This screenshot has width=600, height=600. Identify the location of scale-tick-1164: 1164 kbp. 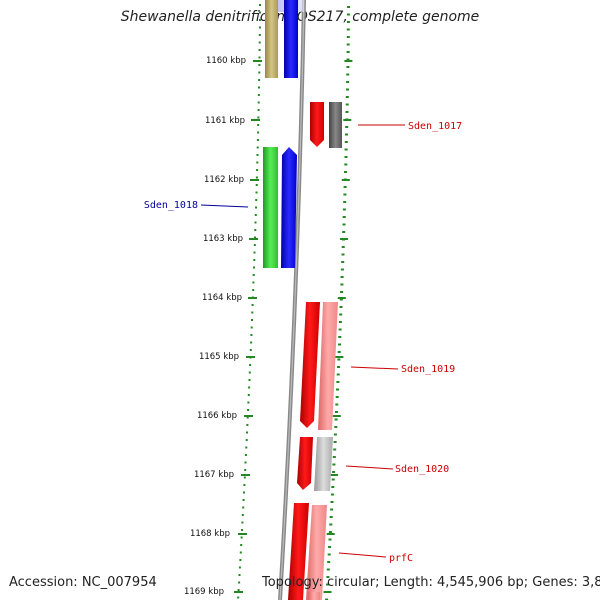
(229, 298).